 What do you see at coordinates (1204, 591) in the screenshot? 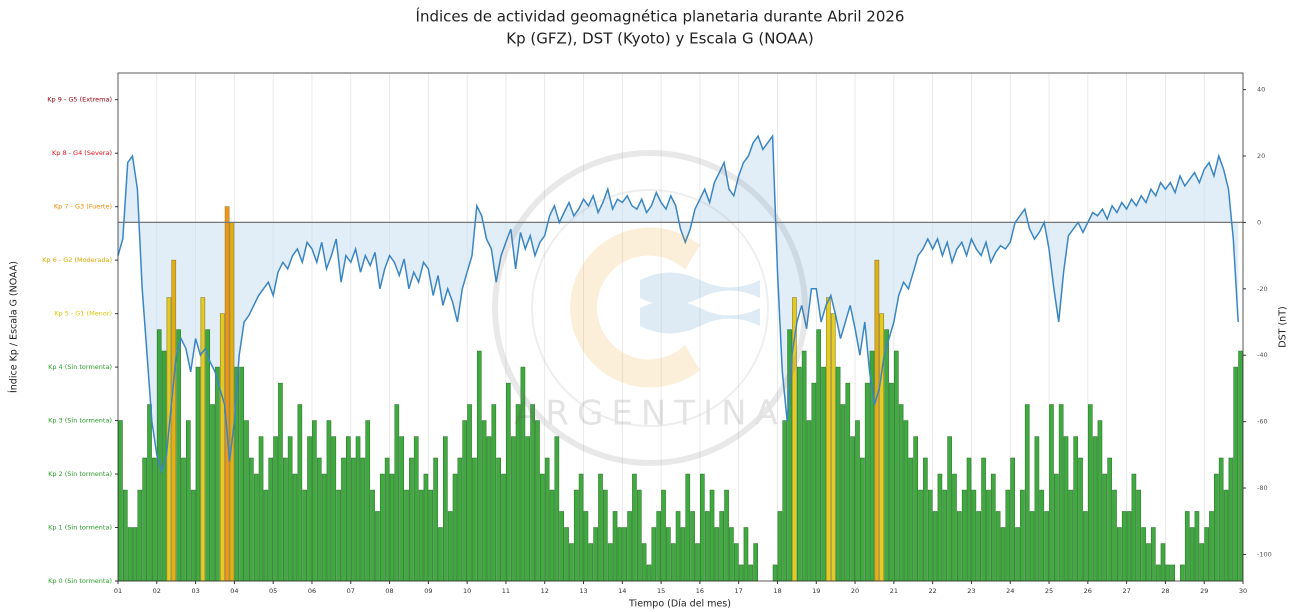
I see `x-tick-label: 29` at bounding box center [1204, 591].